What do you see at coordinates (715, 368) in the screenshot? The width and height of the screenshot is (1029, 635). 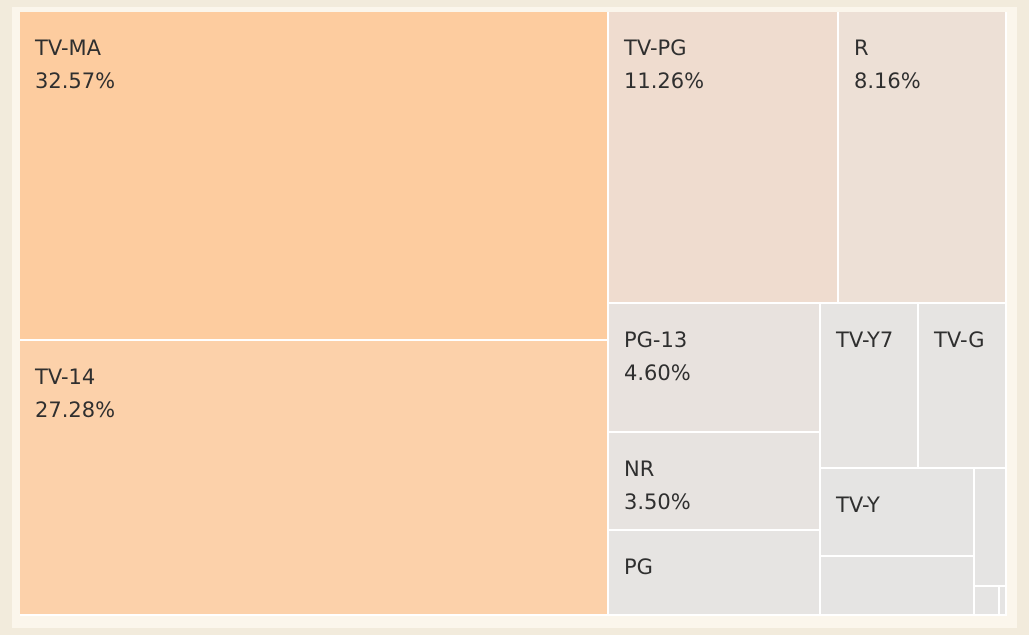 I see `treemap-tile-pg-13: PG-13 4.60%` at bounding box center [715, 368].